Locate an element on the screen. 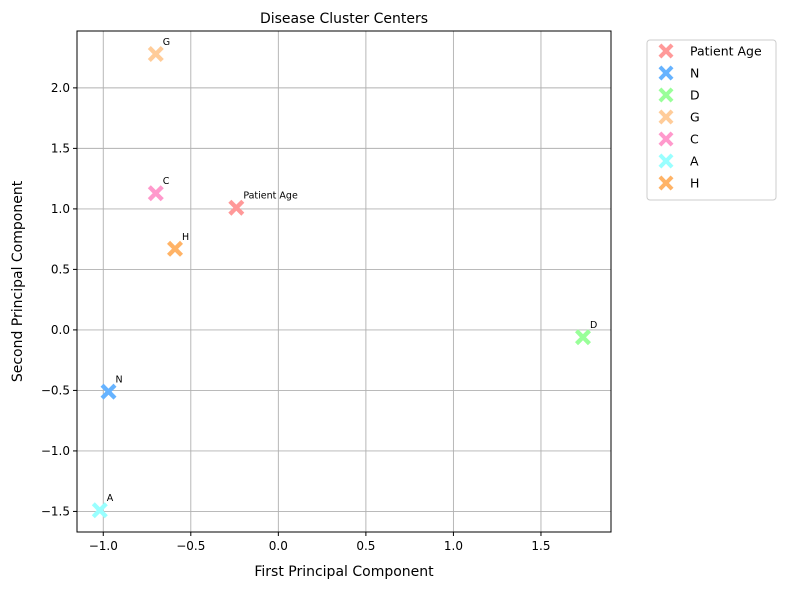  y-tick-label: 1.5 is located at coordinates (60, 148).